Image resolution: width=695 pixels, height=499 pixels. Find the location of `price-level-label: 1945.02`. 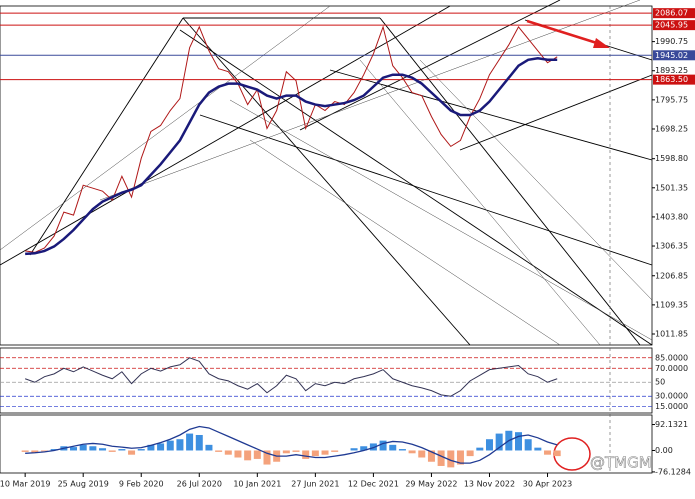

price-level-label: 1945.02 is located at coordinates (671, 55).